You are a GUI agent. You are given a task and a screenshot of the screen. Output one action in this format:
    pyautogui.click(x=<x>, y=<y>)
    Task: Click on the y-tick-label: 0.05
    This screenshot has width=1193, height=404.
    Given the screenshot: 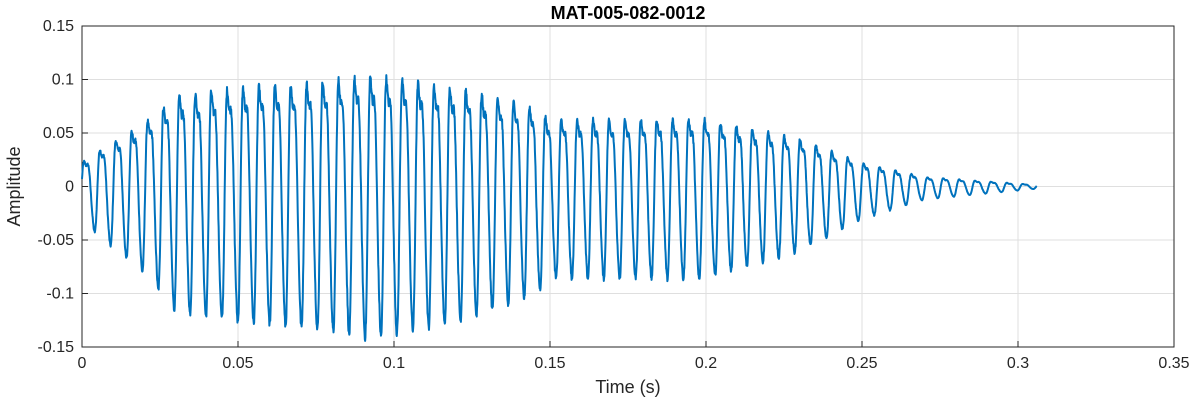 What is the action you would take?
    pyautogui.click(x=58, y=133)
    